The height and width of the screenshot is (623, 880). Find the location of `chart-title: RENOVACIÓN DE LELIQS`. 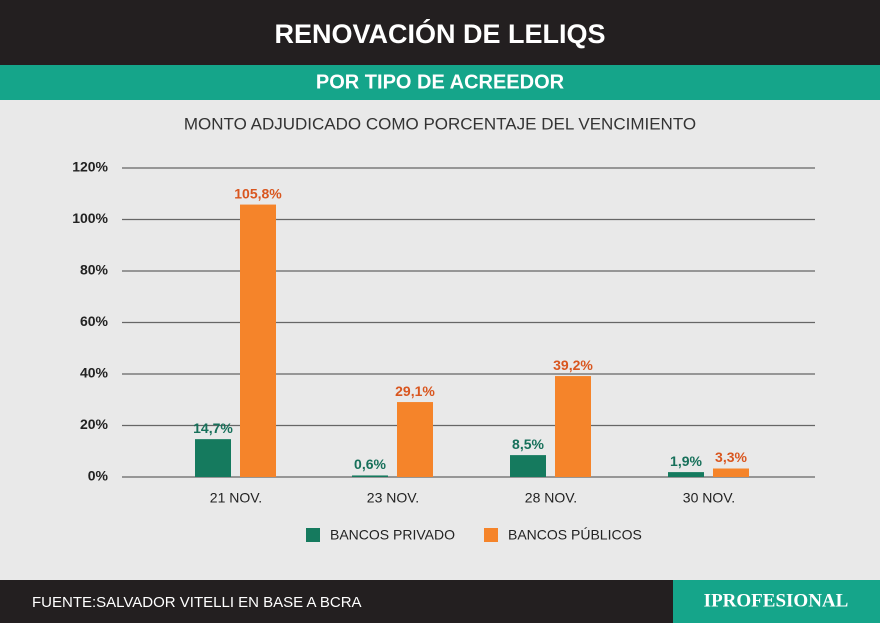

chart-title: RENOVACIÓN DE LELIQS is located at coordinates (439, 33).